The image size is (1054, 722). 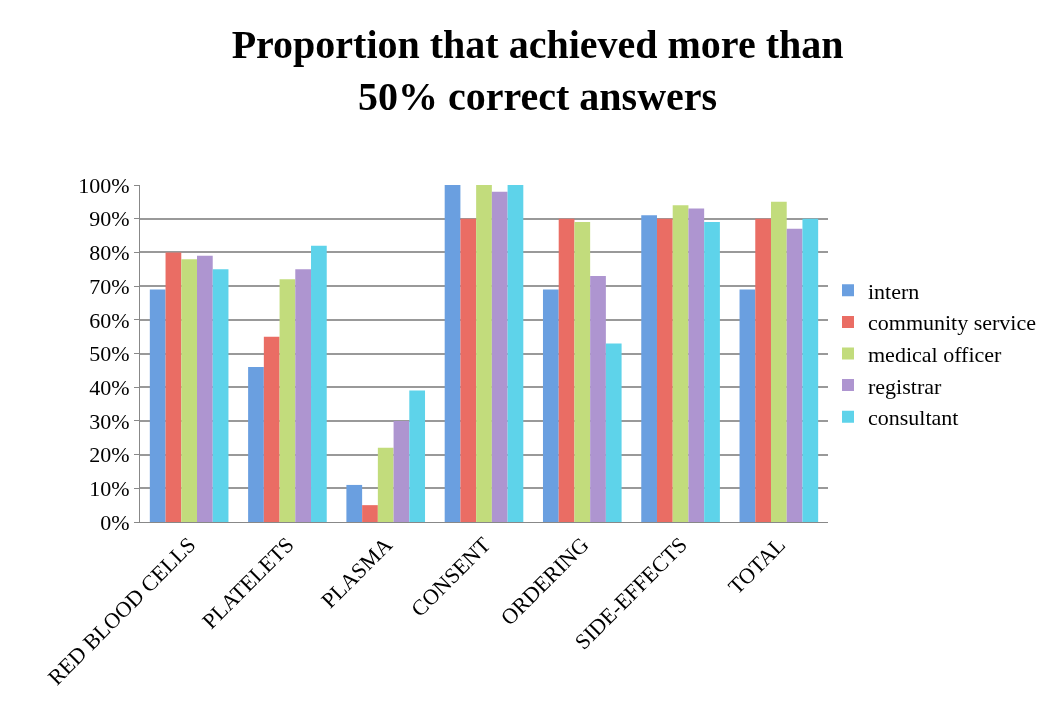 I want to click on y-tick-label: 60%, so click(x=109, y=320).